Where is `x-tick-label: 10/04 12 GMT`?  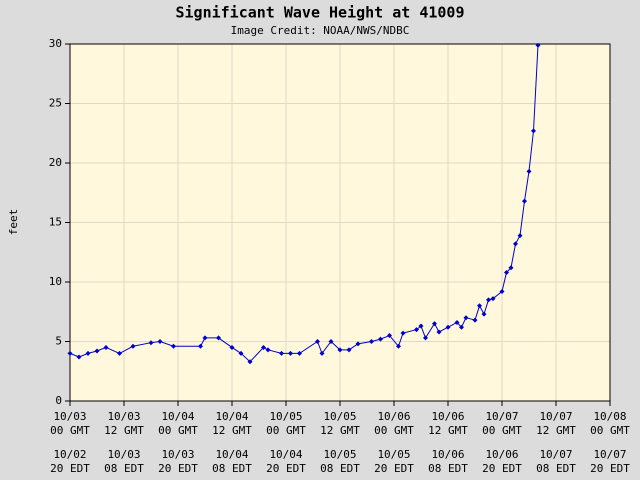 x-tick-label: 10/04 12 GMT is located at coordinates (232, 423).